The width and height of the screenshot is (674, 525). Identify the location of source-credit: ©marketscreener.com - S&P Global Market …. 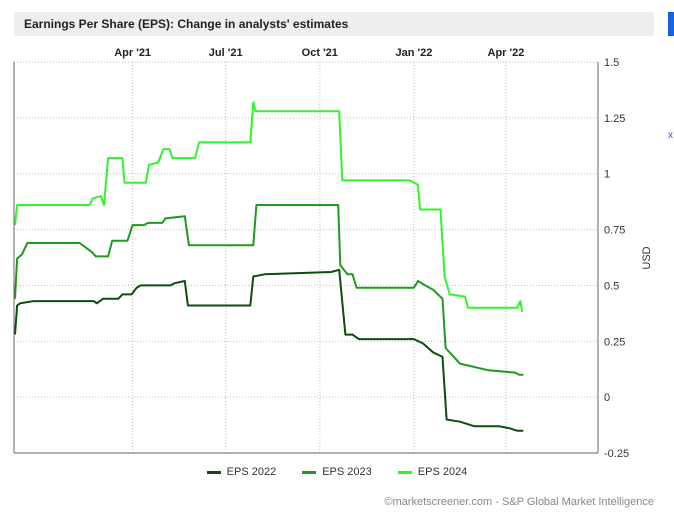
(519, 502).